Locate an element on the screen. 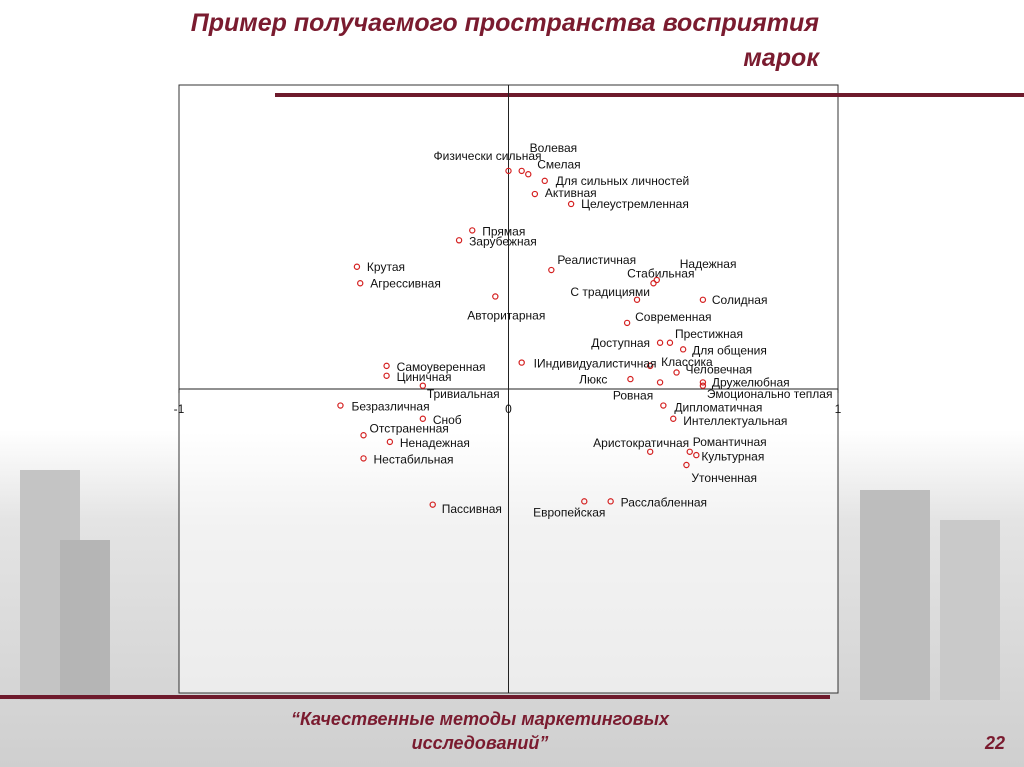 This screenshot has height=767, width=1024. point-label: Для сильных личностей is located at coordinates (623, 181).